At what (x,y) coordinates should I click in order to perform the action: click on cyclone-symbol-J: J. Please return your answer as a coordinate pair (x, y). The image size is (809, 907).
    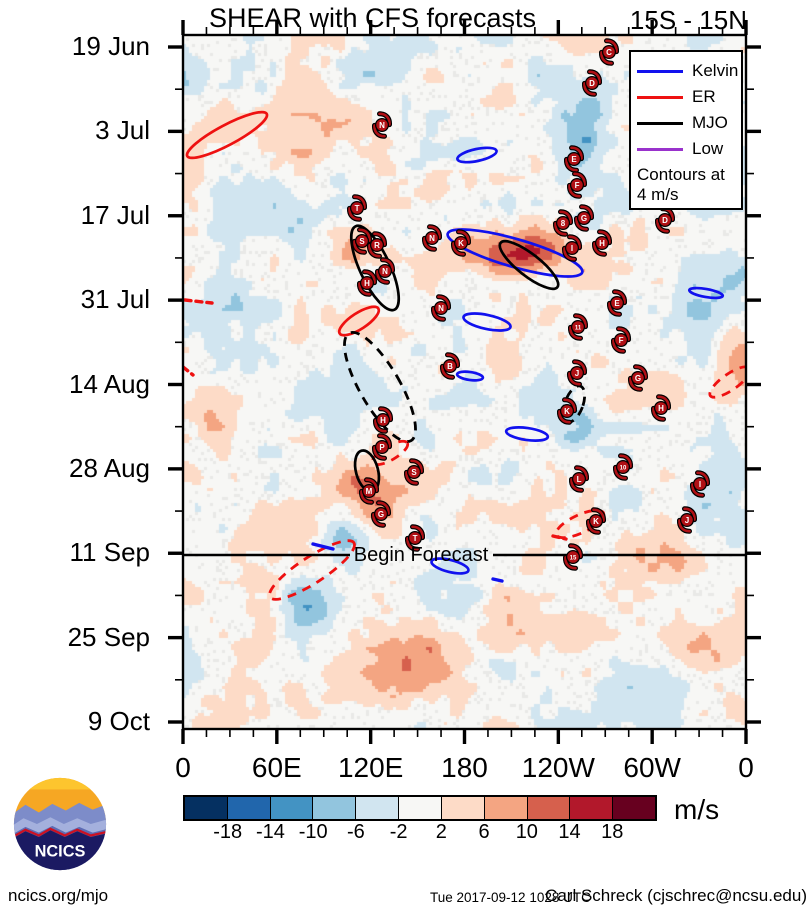
    Looking at the image, I should click on (577, 373).